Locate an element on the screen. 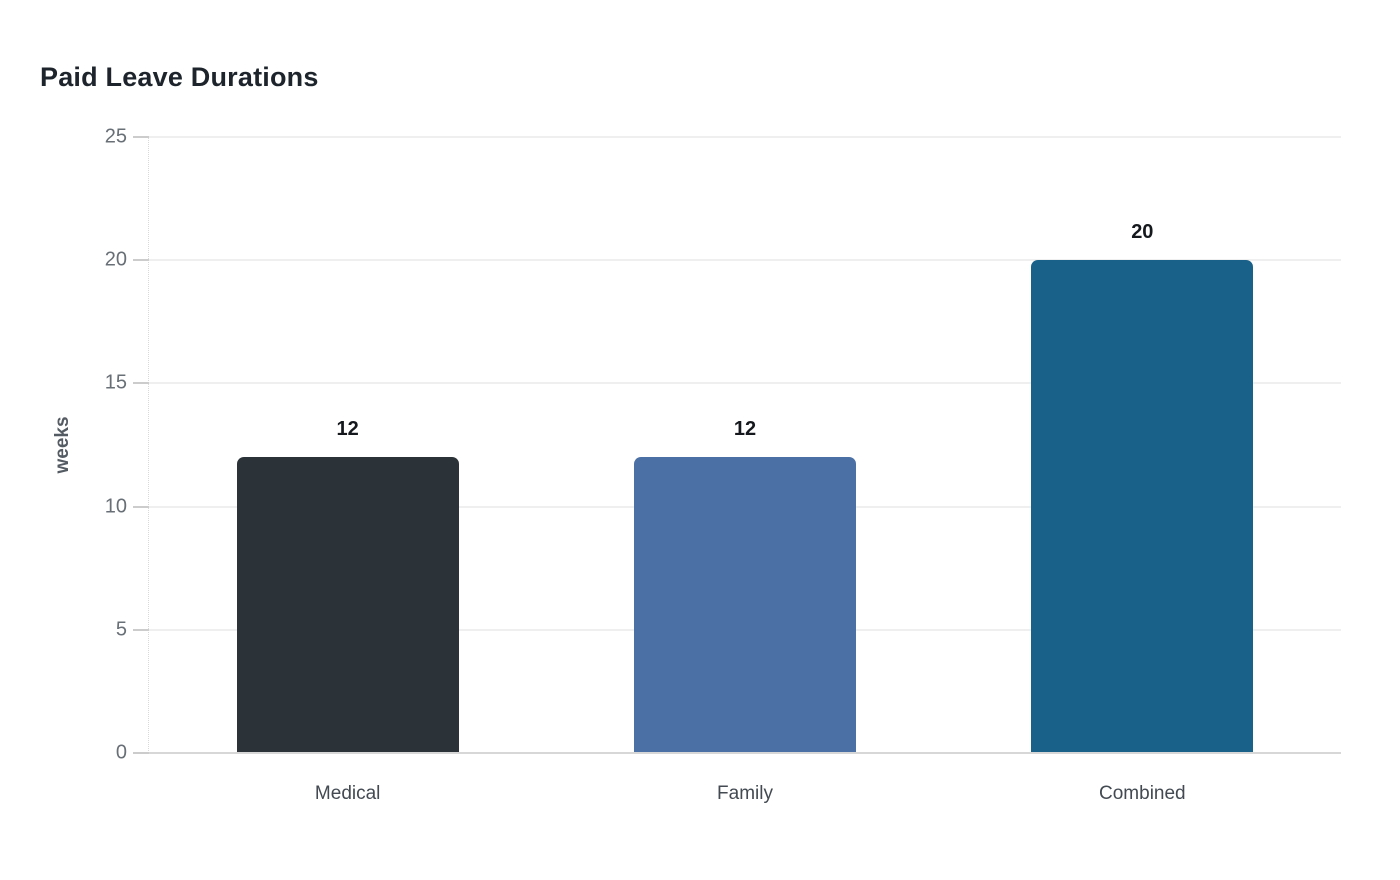  bar-medical is located at coordinates (347, 605).